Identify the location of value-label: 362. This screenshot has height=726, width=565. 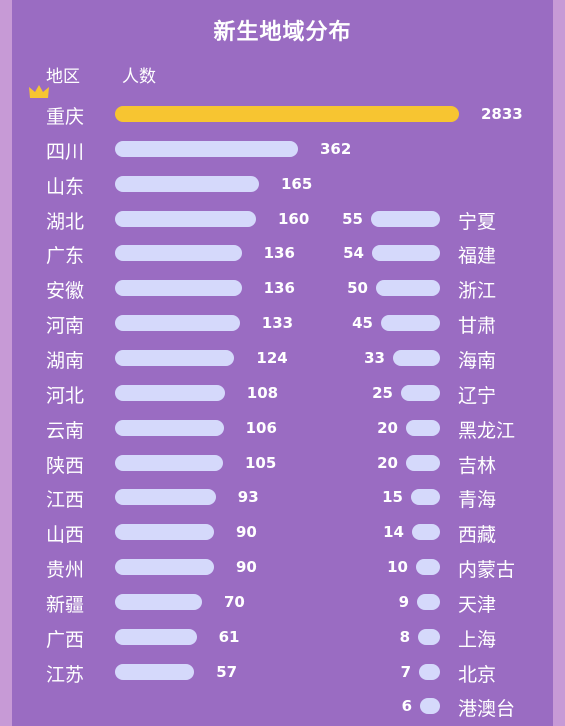
(336, 148).